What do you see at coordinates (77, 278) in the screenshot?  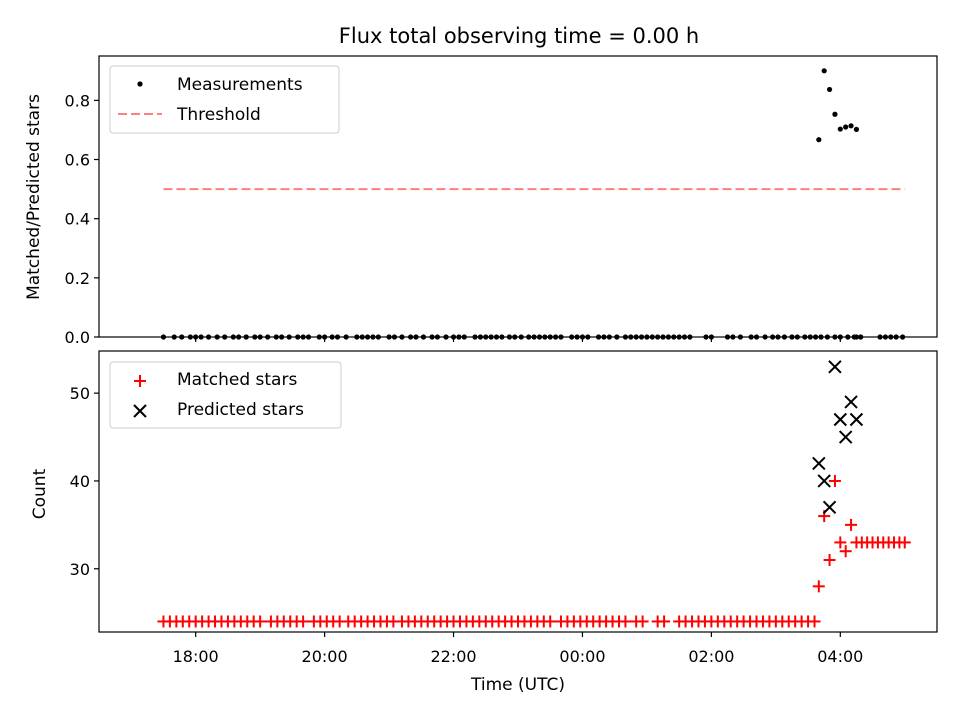 I see `ratio-ytick-label: 0.2` at bounding box center [77, 278].